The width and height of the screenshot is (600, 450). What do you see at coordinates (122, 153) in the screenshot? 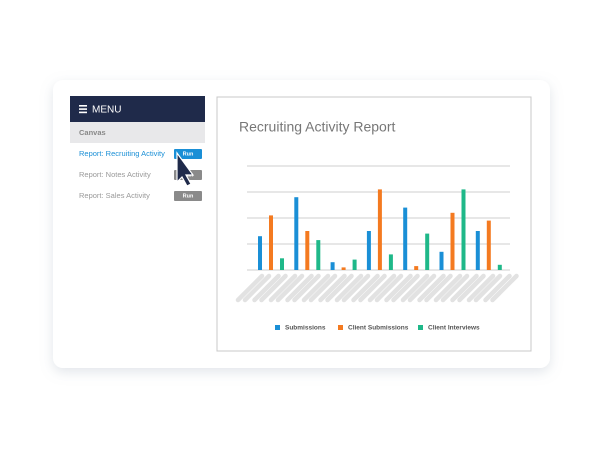
I see `menu-item: Report: Recruiting Activity` at bounding box center [122, 153].